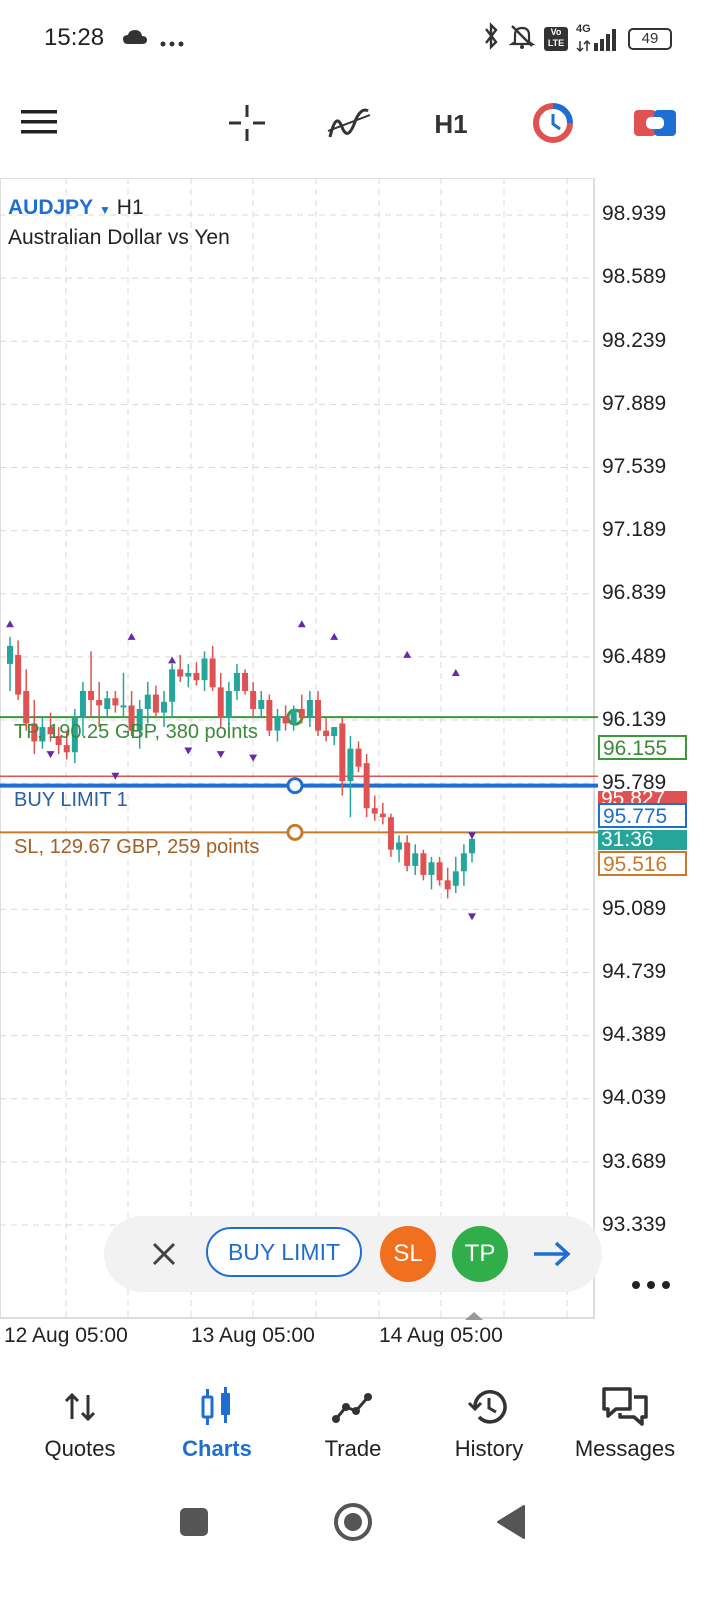  I want to click on symbol-name: AUDJPY, so click(51, 207).